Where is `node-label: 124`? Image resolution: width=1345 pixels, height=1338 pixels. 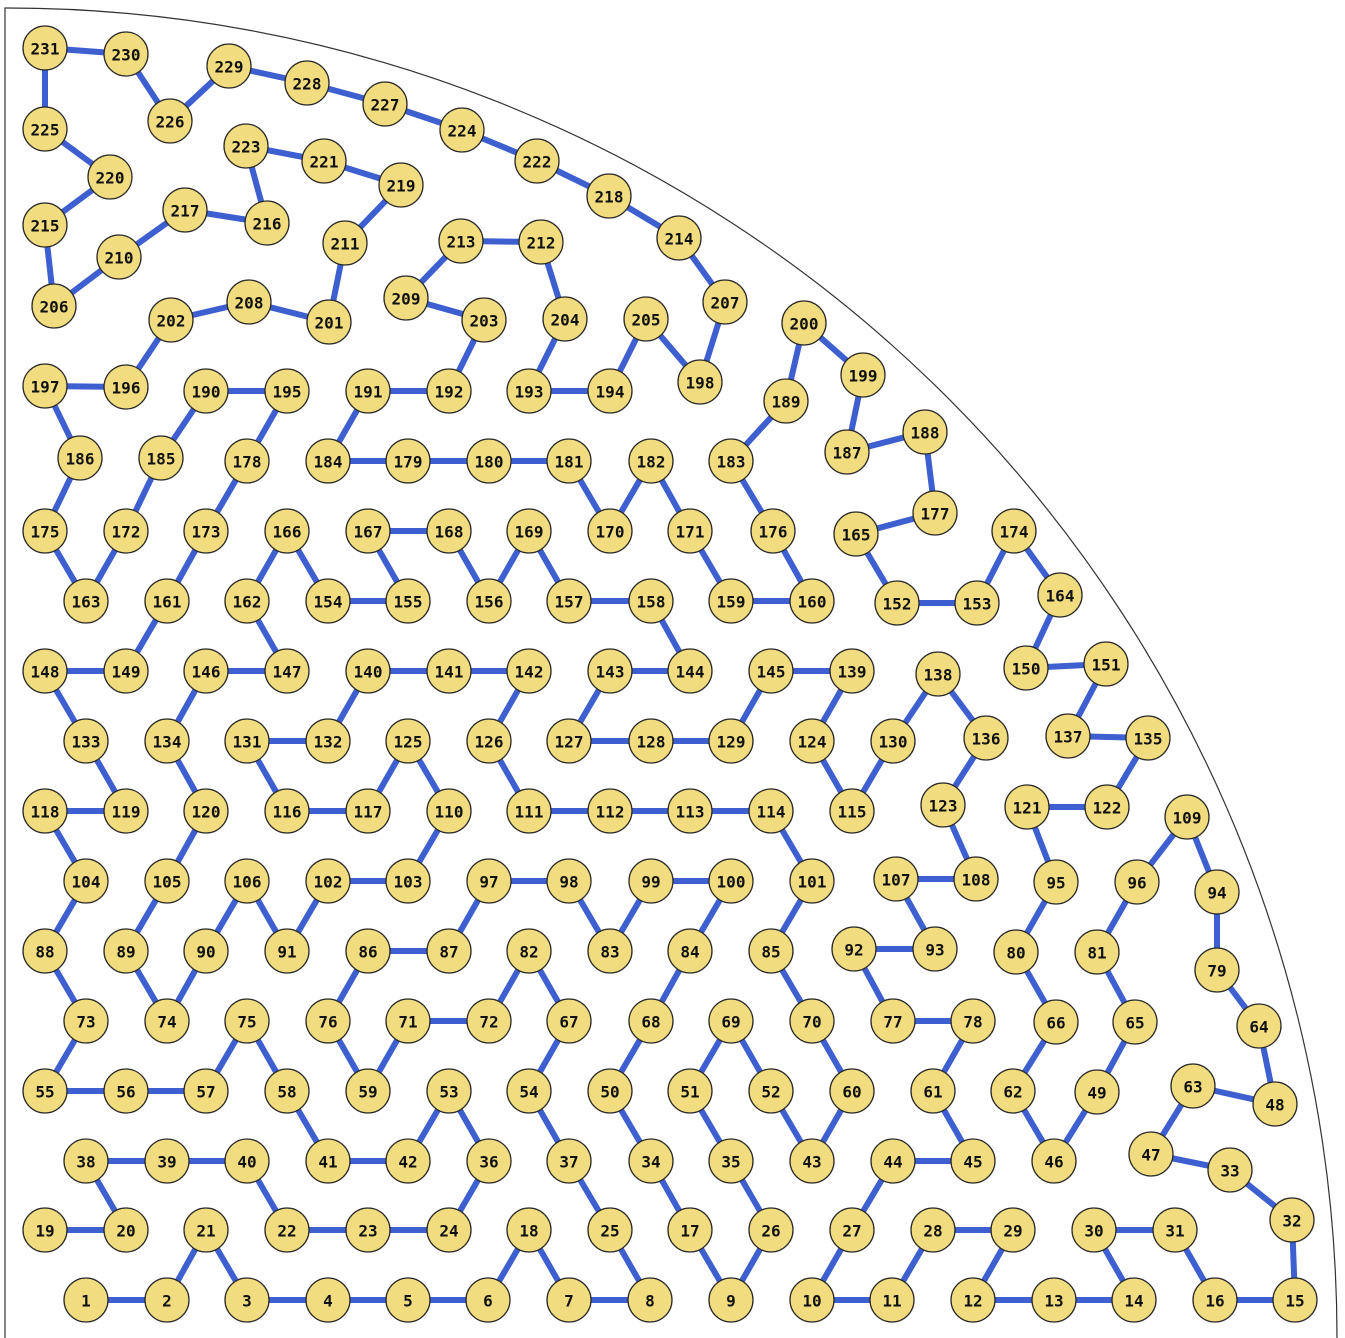 node-label: 124 is located at coordinates (812, 742).